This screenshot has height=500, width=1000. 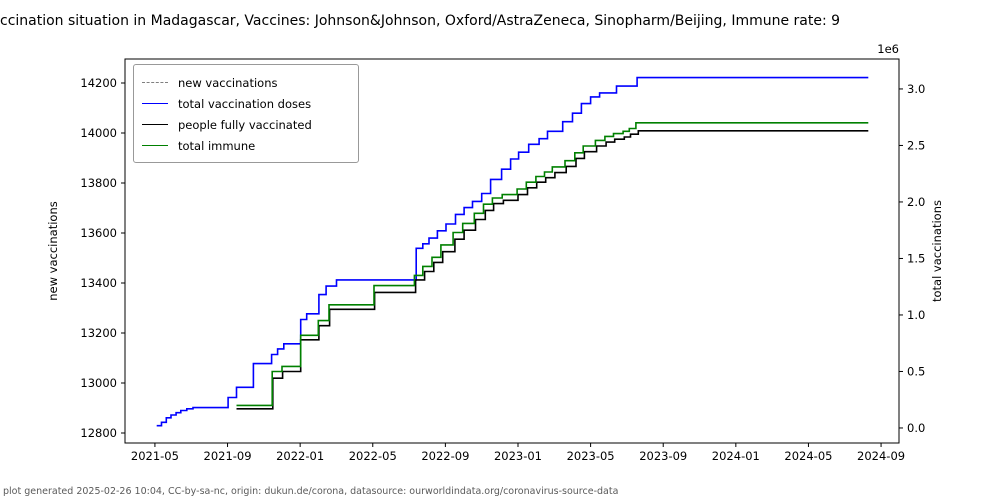 I want to click on svg-text: 13200, so click(x=98, y=333).